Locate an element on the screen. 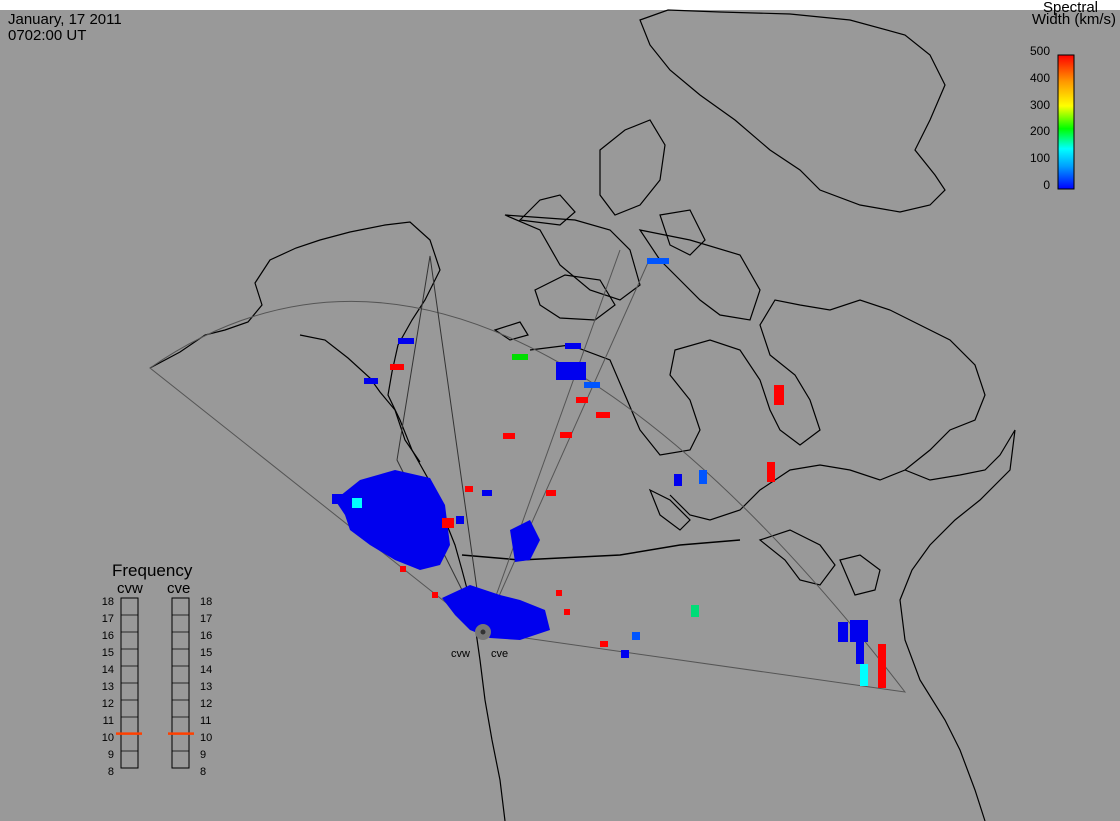  top-border is located at coordinates (560, 5).